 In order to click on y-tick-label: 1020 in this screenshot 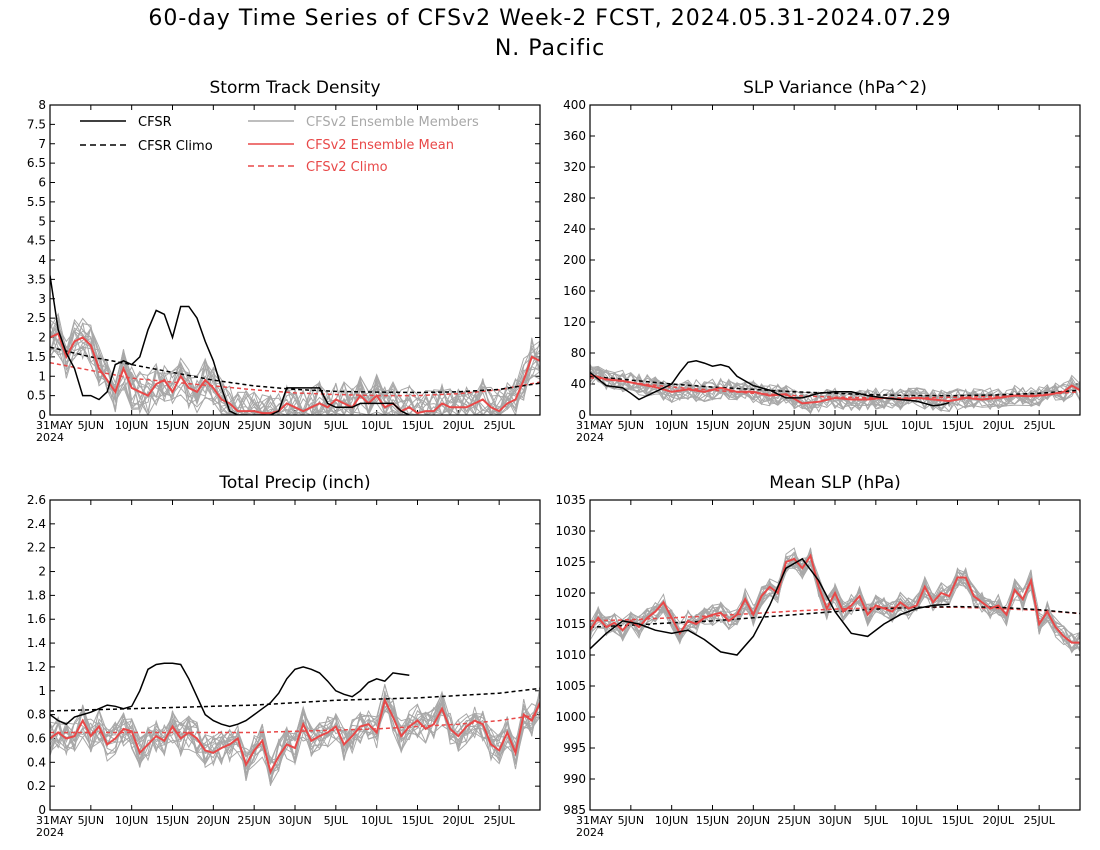, I will do `click(570, 593)`.